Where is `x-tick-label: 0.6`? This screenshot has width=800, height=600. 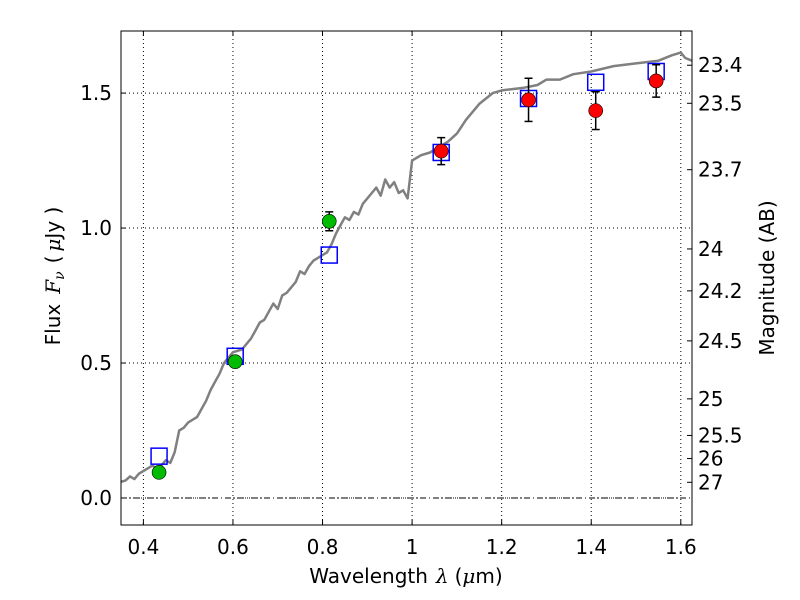 x-tick-label: 0.6 is located at coordinates (233, 547).